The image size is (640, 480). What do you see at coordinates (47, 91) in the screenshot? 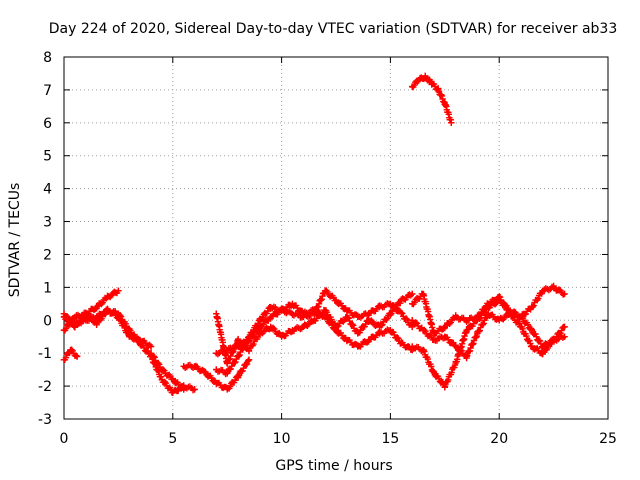
I see `y-tick-label: 7` at bounding box center [47, 91].